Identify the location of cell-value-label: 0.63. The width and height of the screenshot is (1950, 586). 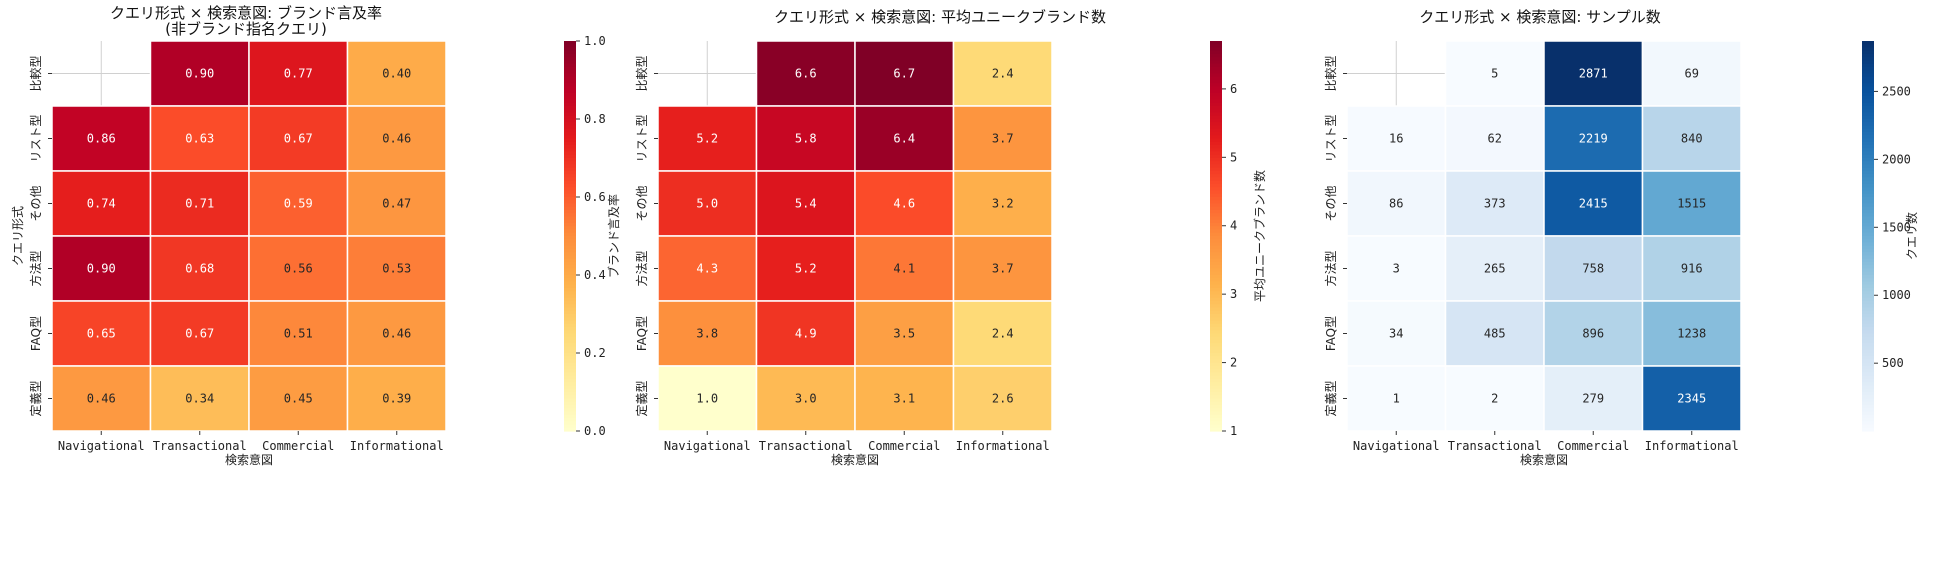
(199, 139).